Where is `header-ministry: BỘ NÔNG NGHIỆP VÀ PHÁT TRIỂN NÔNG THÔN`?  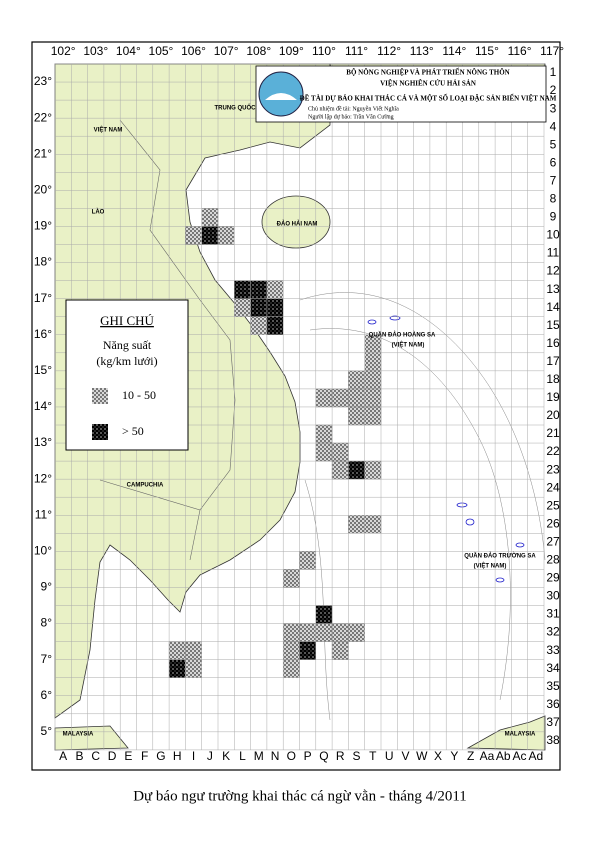
header-ministry: BỘ NÔNG NGHIỆP VÀ PHÁT TRIỂN NÔNG THÔN is located at coordinates (427, 73).